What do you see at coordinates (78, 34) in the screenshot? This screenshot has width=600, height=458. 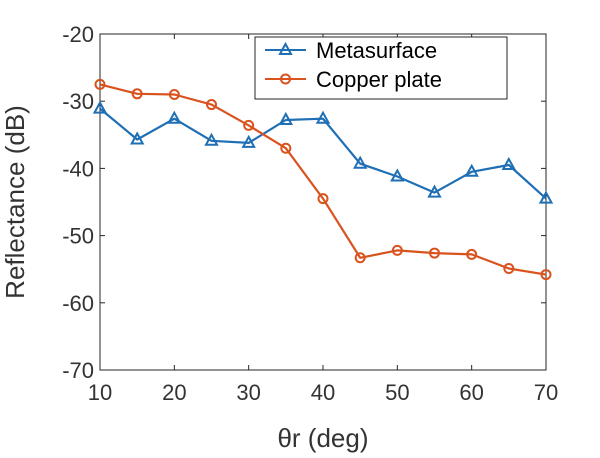 I see `y-tick-label: -20` at bounding box center [78, 34].